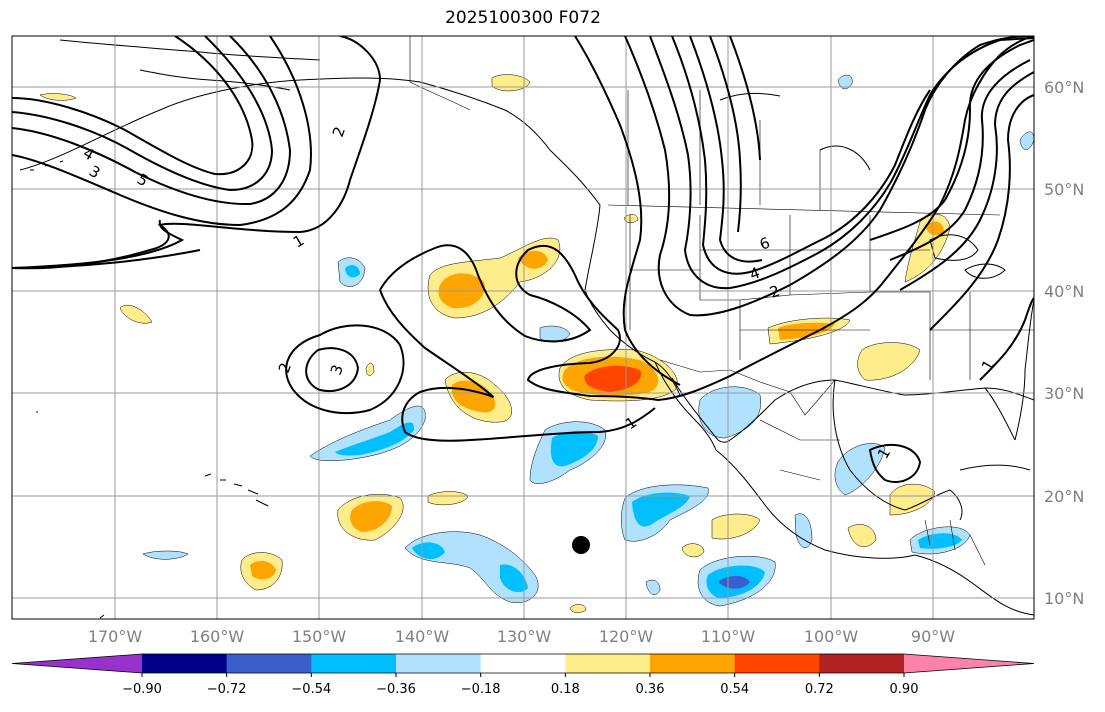 Image resolution: width=1105 pixels, height=712 pixels. Describe the element at coordinates (1064, 496) in the screenshot. I see `lat-label: 20°N` at that location.